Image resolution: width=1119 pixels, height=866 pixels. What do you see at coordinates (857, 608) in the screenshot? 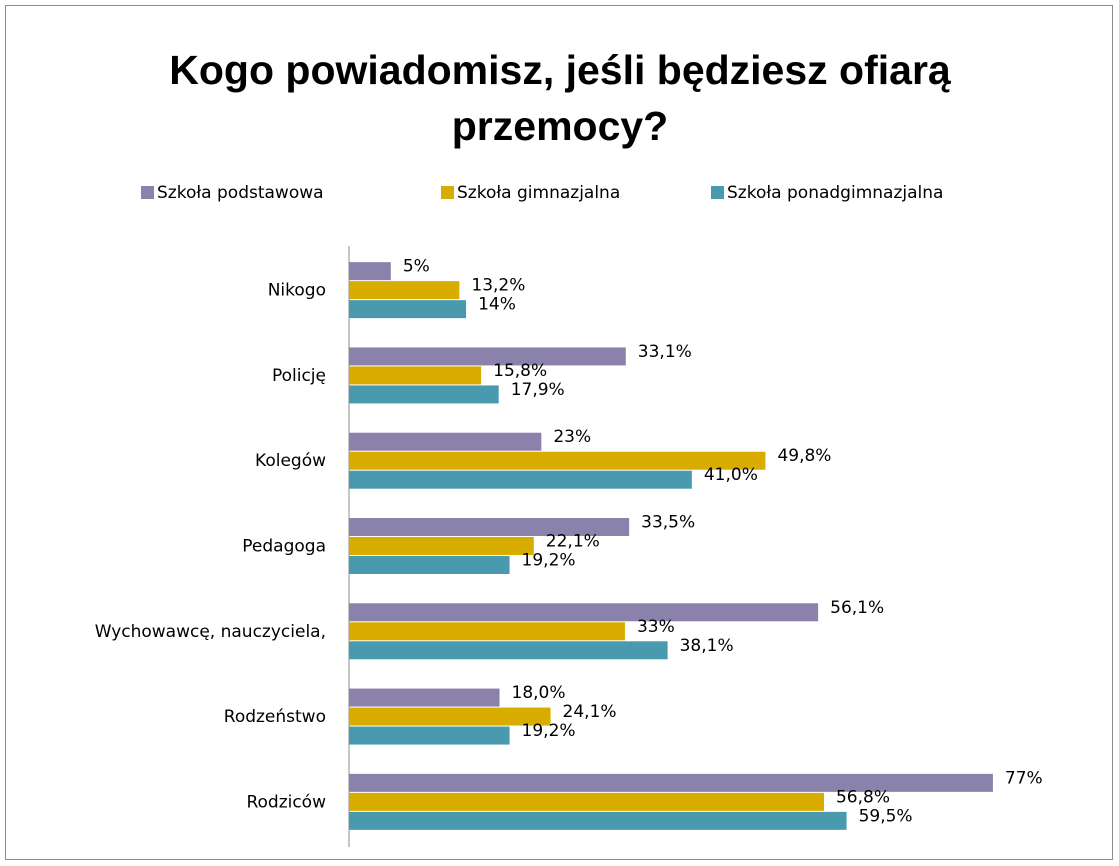
I see `data-label: 56,1%` at bounding box center [857, 608].